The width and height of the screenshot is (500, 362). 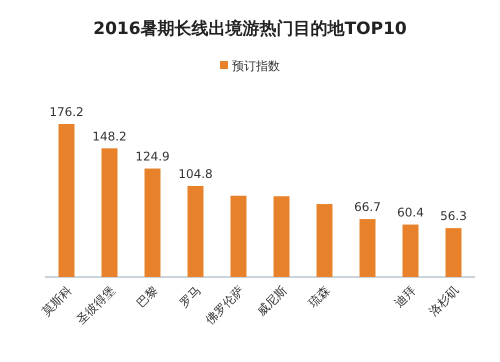 What do you see at coordinates (195, 174) in the screenshot?
I see `data-label: 104.8` at bounding box center [195, 174].